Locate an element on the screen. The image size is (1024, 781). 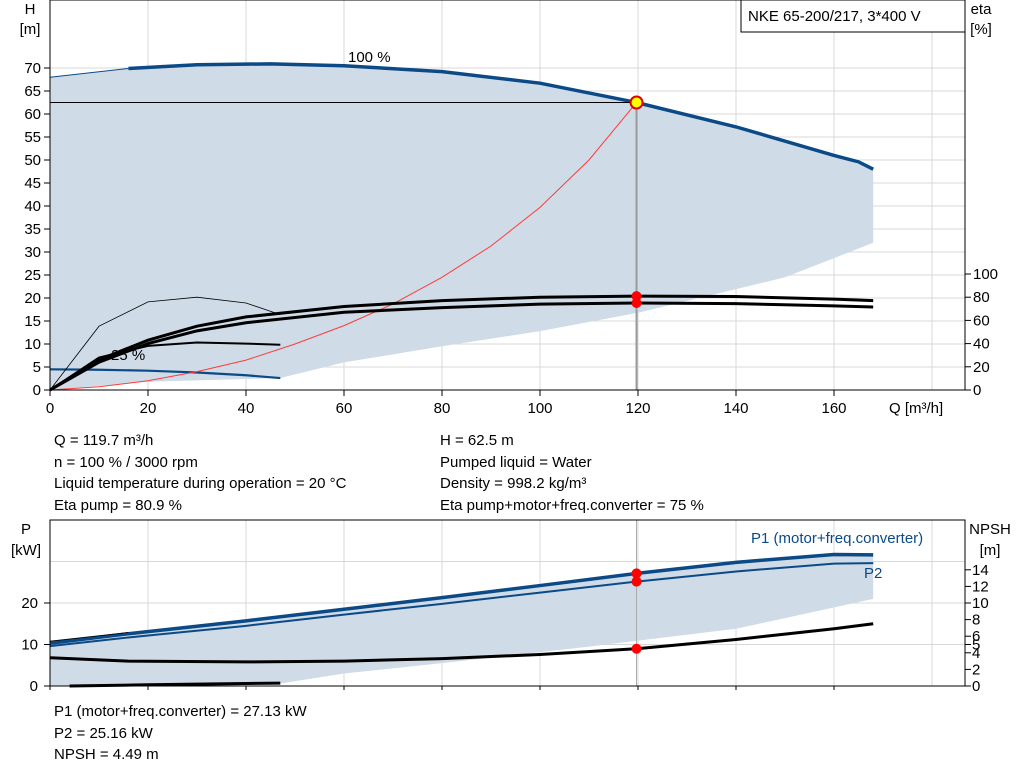
q-tick-label: 40 is located at coordinates (246, 408).